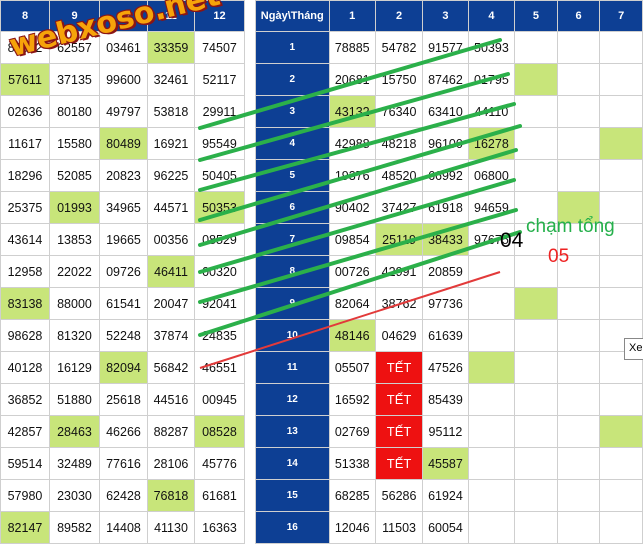 The width and height of the screenshot is (643, 544). Describe the element at coordinates (122, 111) in the screenshot. I see `table-row: 02636 80180 49797 53818 29911` at that location.